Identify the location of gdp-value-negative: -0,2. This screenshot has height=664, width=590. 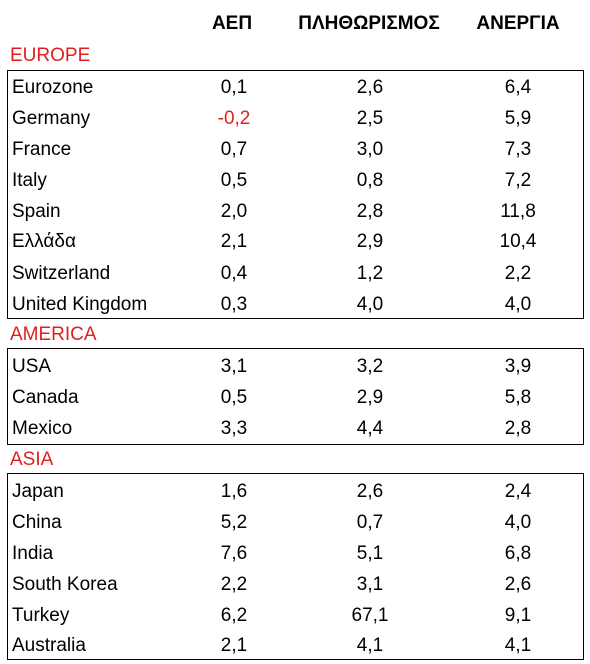
(234, 118).